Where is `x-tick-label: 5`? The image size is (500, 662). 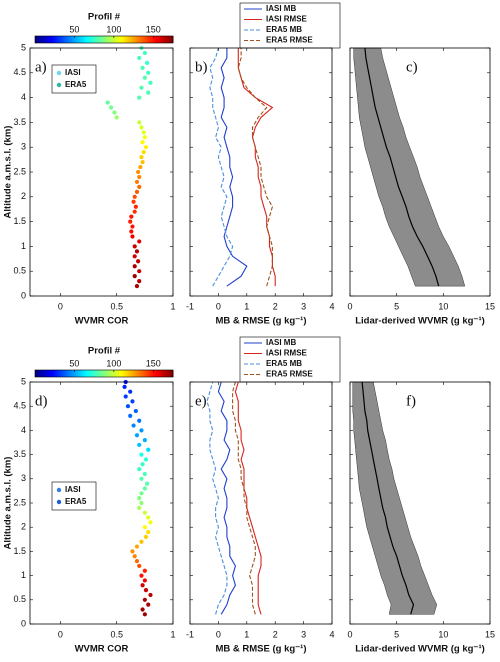 x-tick-label: 5 is located at coordinates (396, 306).